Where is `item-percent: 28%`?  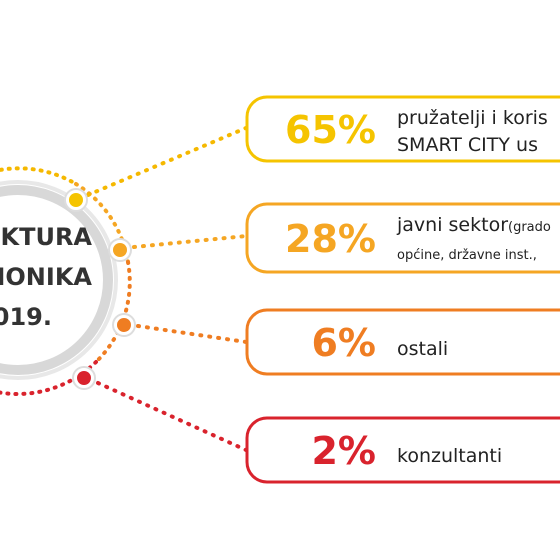
item-percent: 28% is located at coordinates (330, 239).